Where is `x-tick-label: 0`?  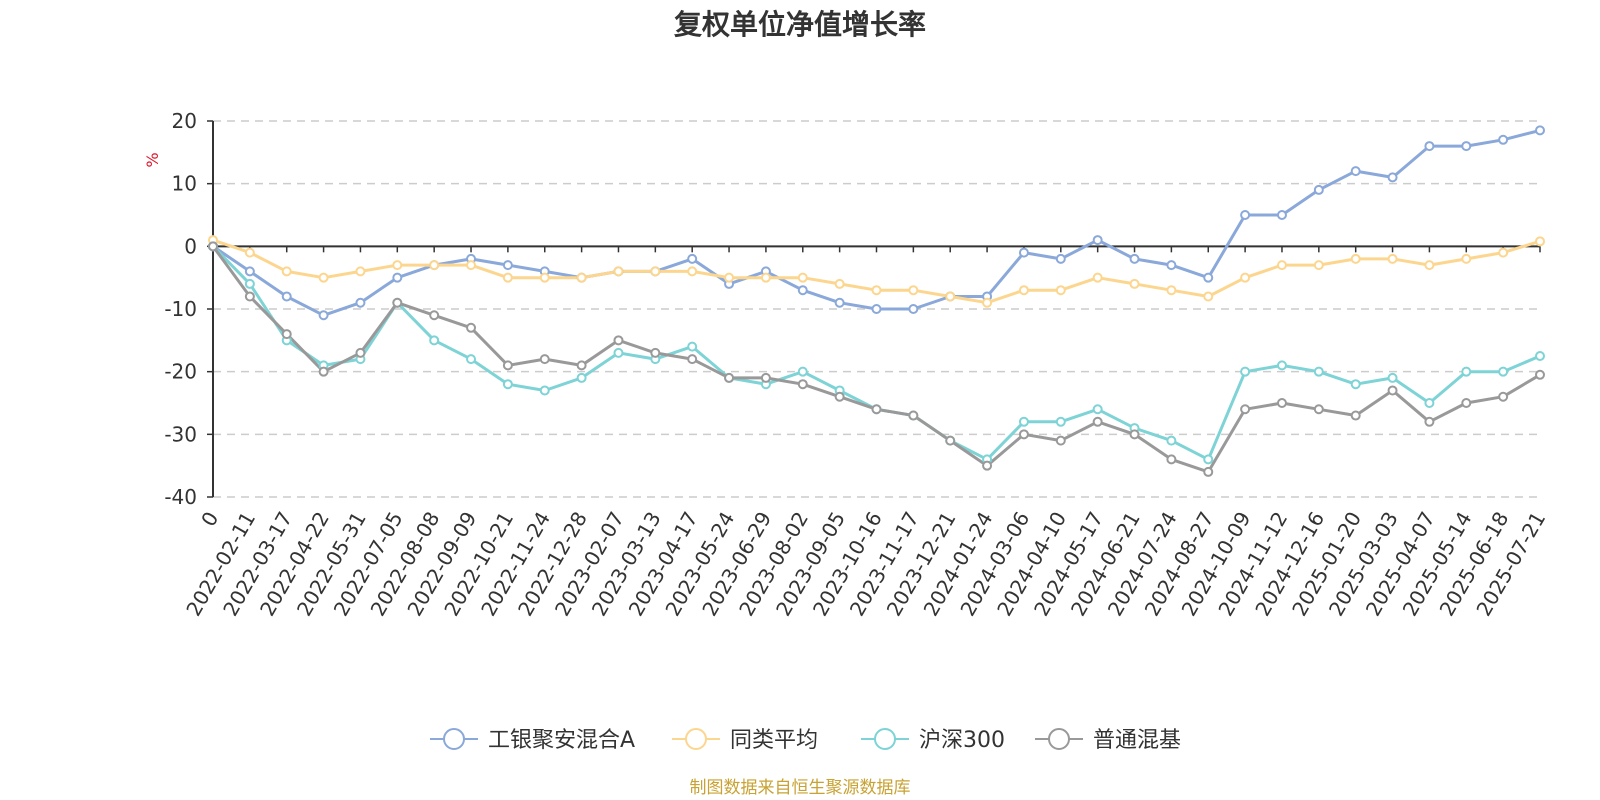
x-tick-label: 0 is located at coordinates (209, 519).